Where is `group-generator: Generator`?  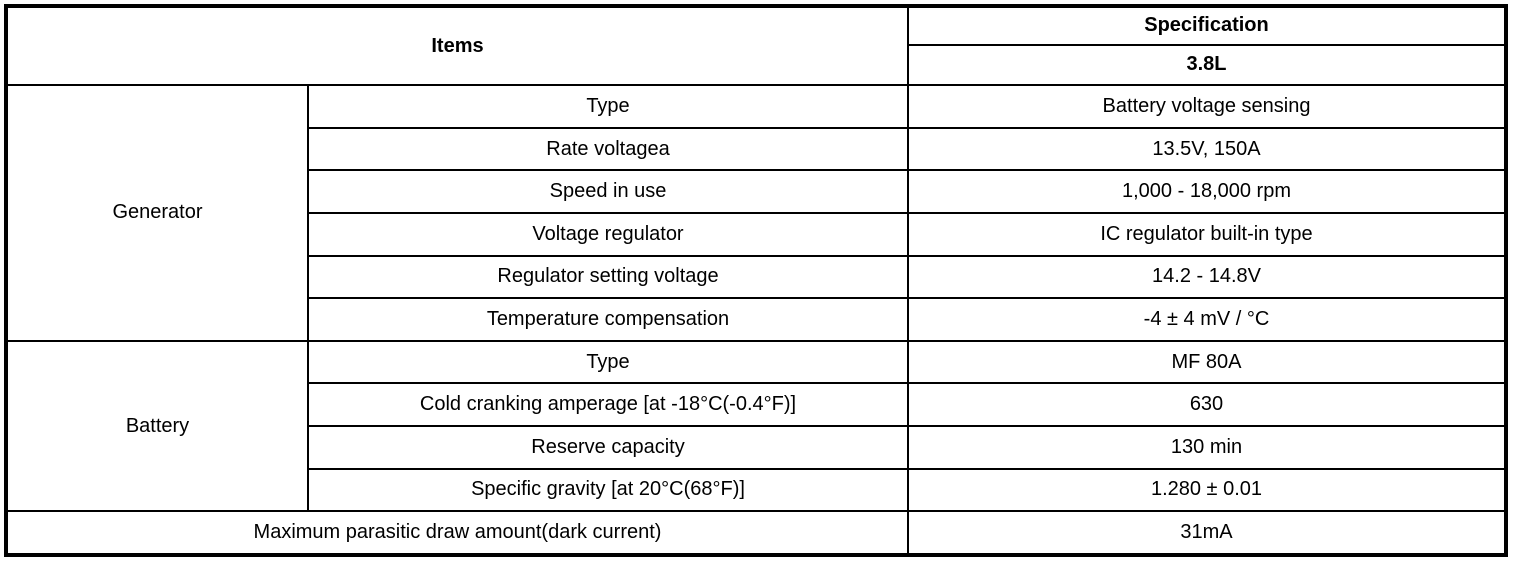 group-generator: Generator is located at coordinates (157, 213).